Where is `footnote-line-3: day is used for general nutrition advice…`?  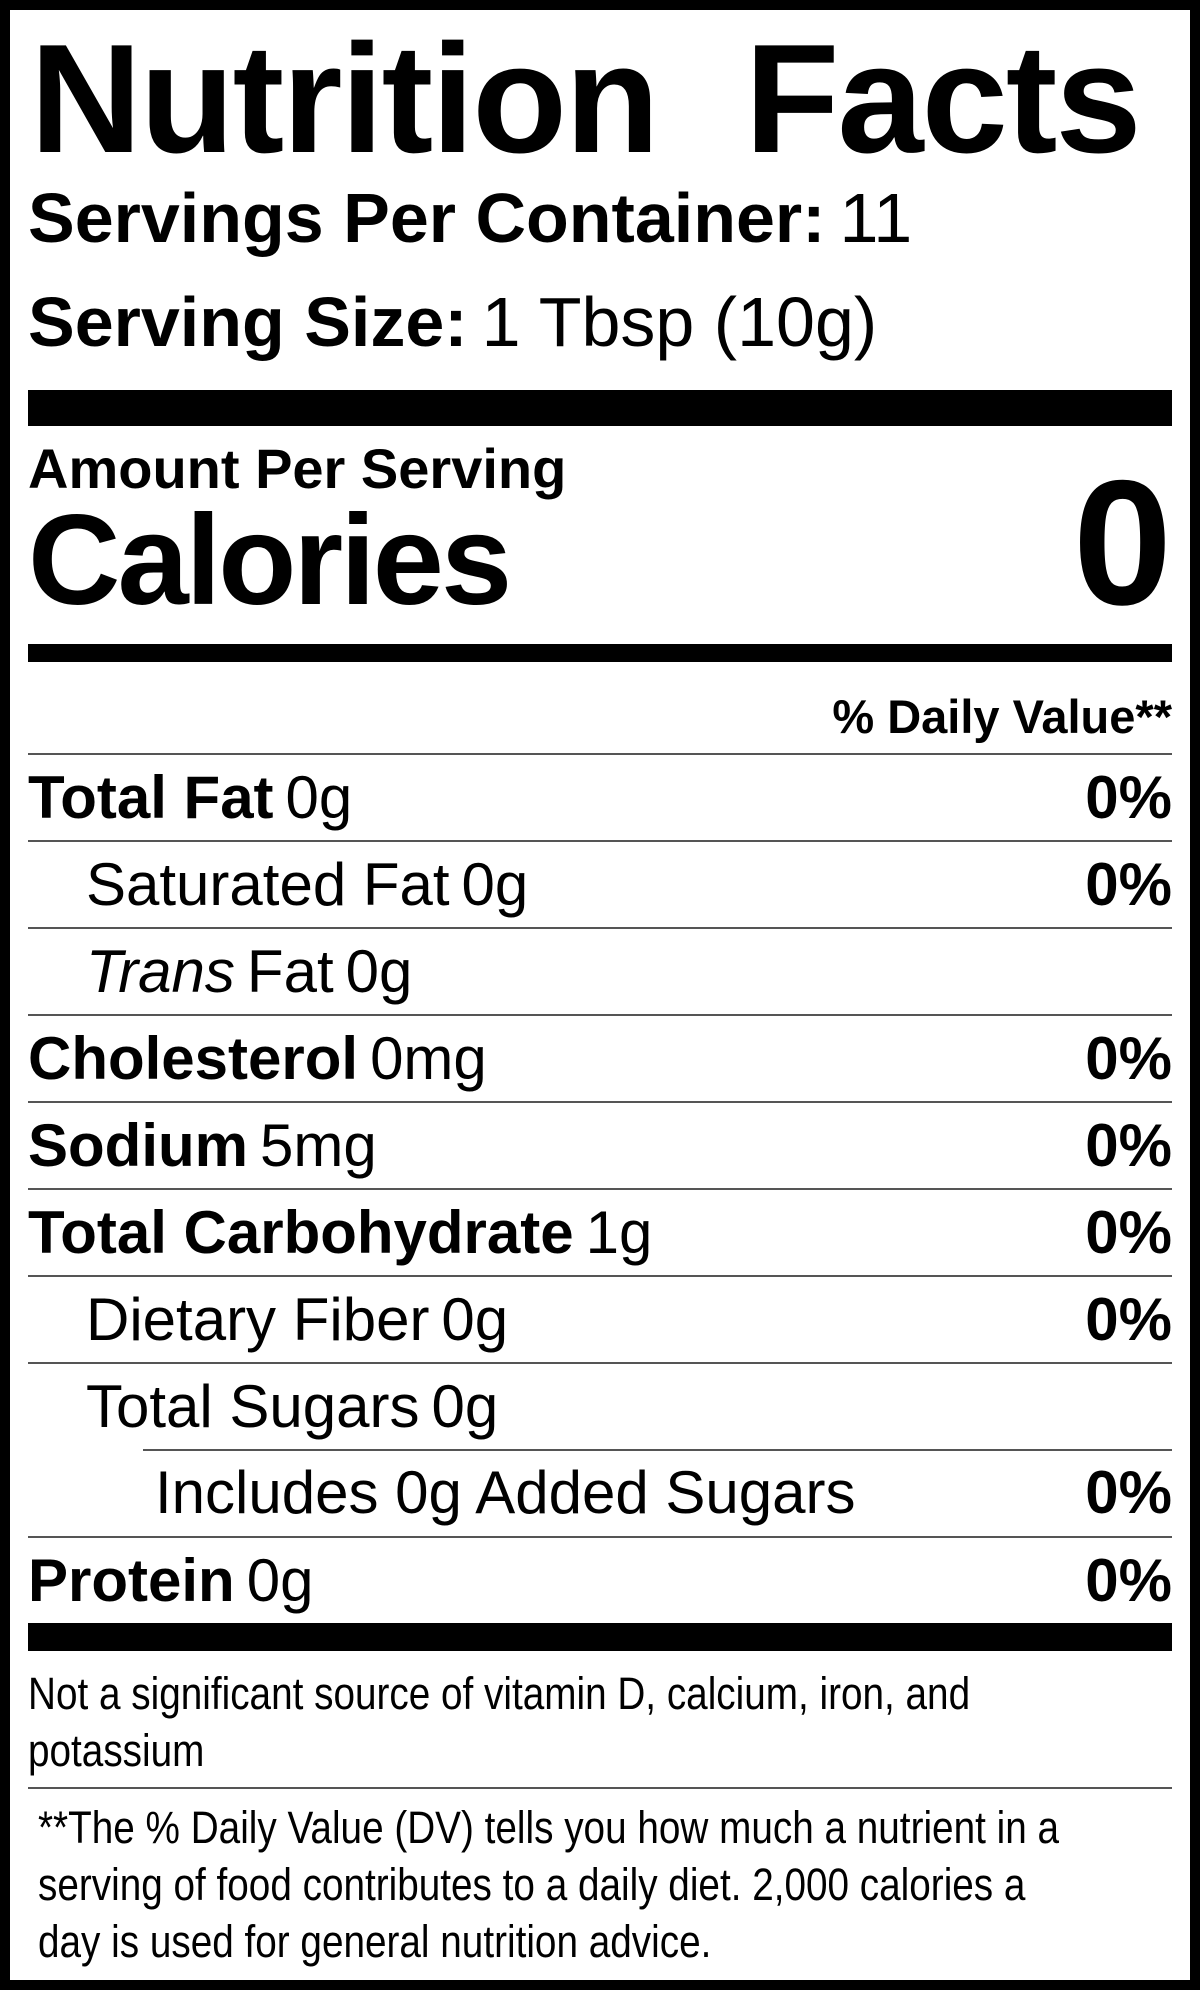
footnote-line-3: day is used for general nutrition advice… is located at coordinates (375, 1941).